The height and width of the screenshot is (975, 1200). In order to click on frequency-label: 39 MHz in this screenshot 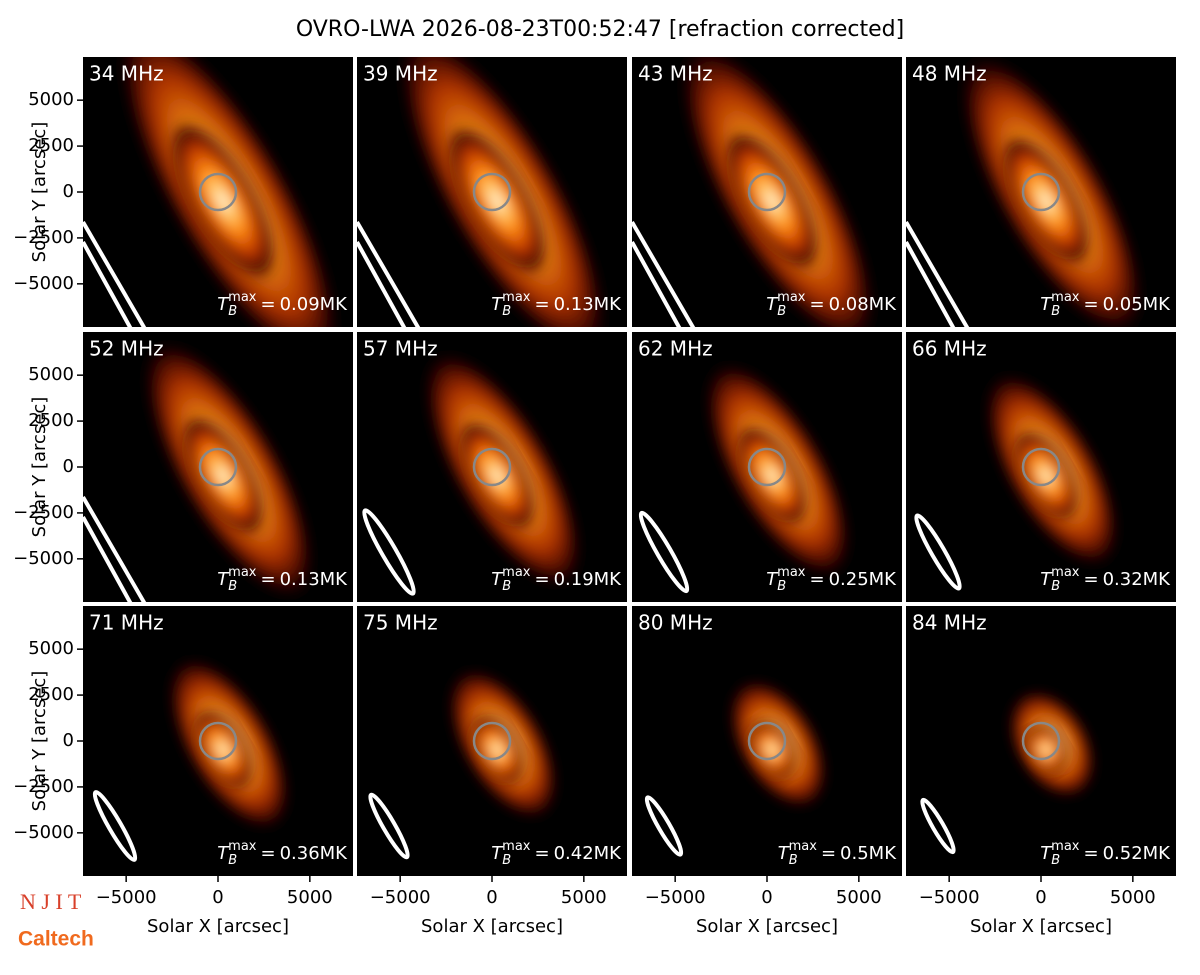, I will do `click(400, 74)`.